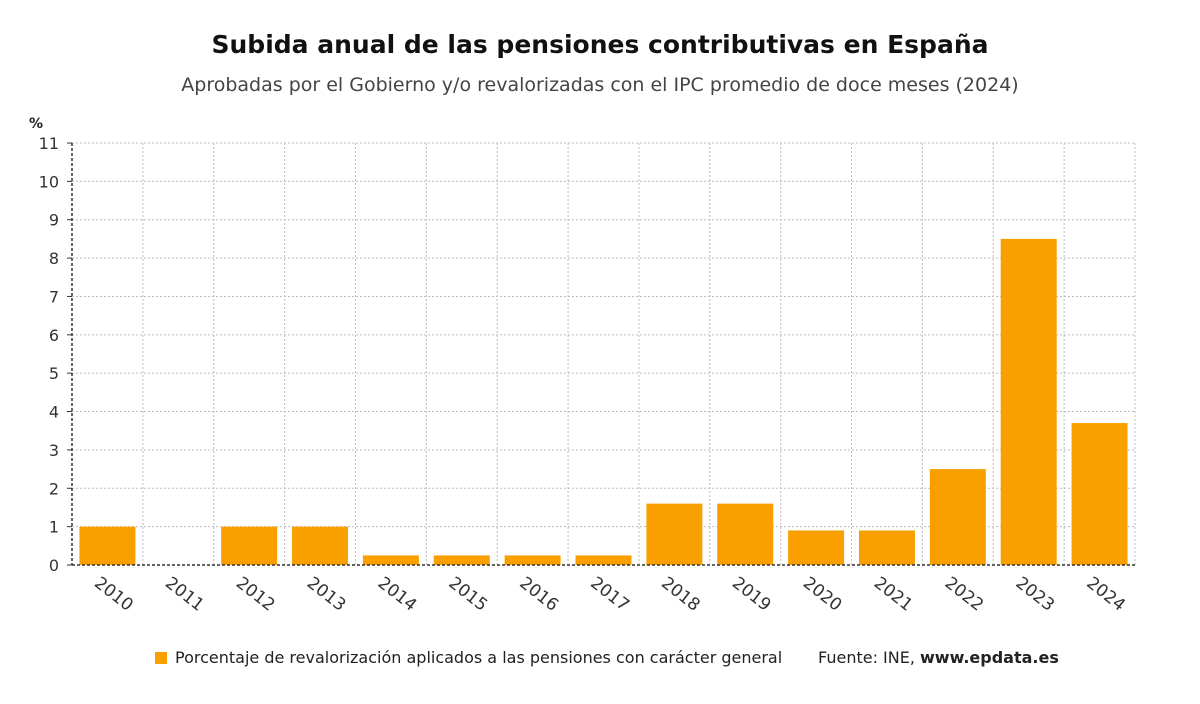 The width and height of the screenshot is (1200, 704). What do you see at coordinates (1099, 494) in the screenshot?
I see `bar-2024` at bounding box center [1099, 494].